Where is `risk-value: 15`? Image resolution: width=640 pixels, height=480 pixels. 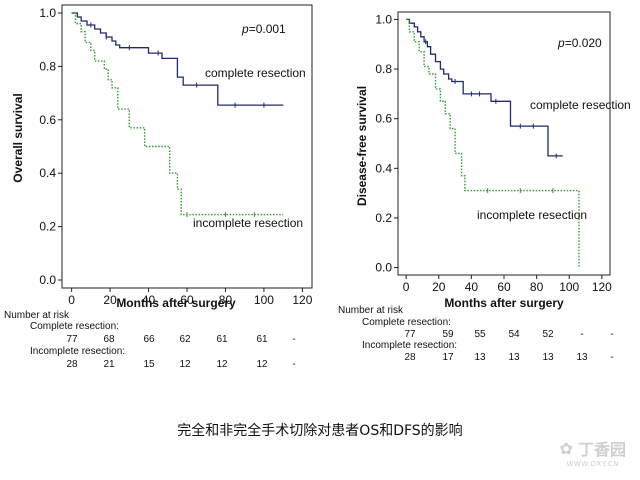 risk-value: 15 is located at coordinates (149, 364).